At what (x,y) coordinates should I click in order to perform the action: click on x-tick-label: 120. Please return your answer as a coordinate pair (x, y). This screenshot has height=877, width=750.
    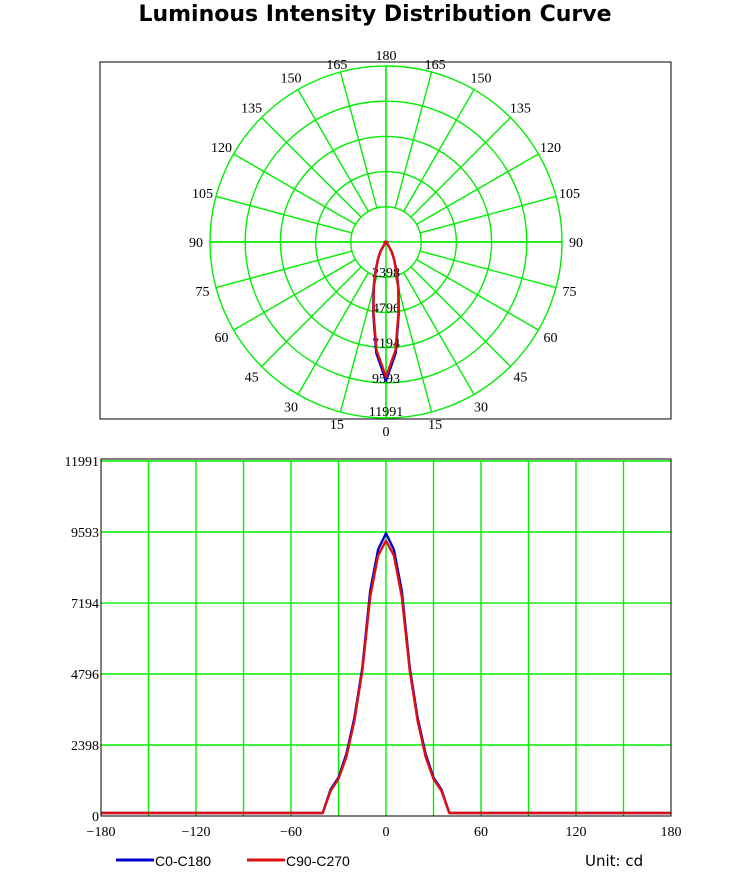
    Looking at the image, I should click on (576, 832).